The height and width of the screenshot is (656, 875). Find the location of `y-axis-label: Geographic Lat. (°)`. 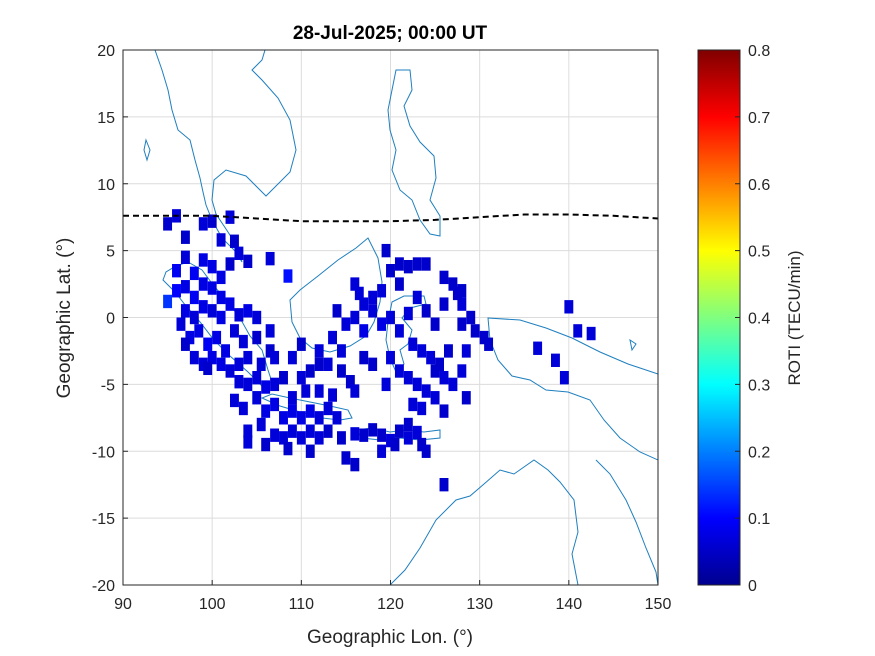

y-axis-label: Geographic Lat. (°) is located at coordinates (64, 318).